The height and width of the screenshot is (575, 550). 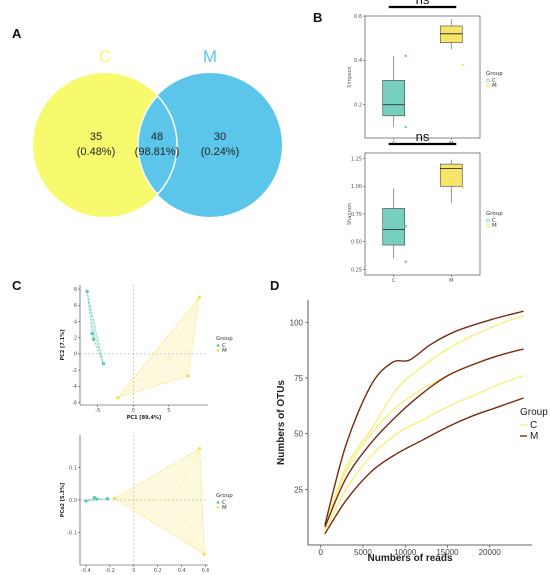 What do you see at coordinates (73, 501) in the screenshot?
I see `y-tick-label: 0.0` at bounding box center [73, 501].